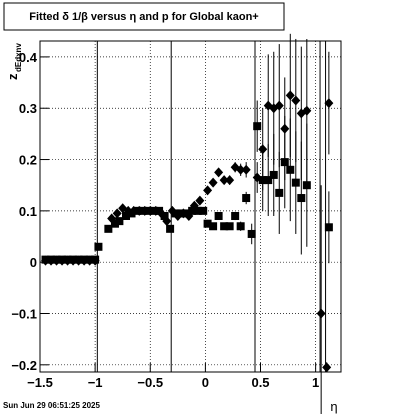  I want to click on y-tick-label: 0, so click(33, 262).